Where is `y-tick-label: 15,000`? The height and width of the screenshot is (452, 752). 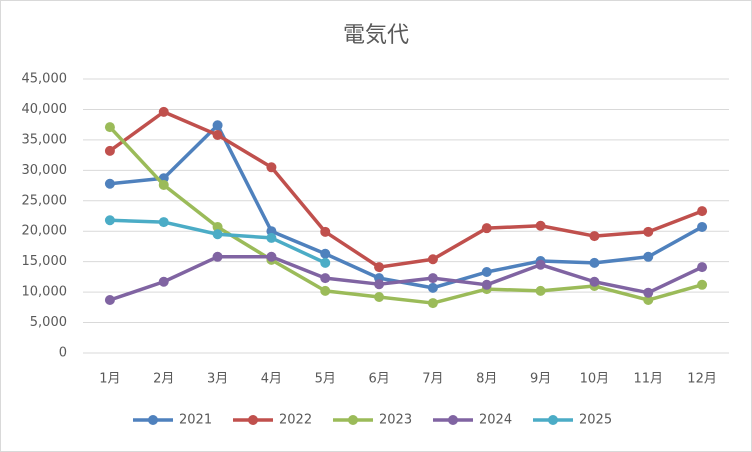 y-tick-label: 15,000 is located at coordinates (45, 261).